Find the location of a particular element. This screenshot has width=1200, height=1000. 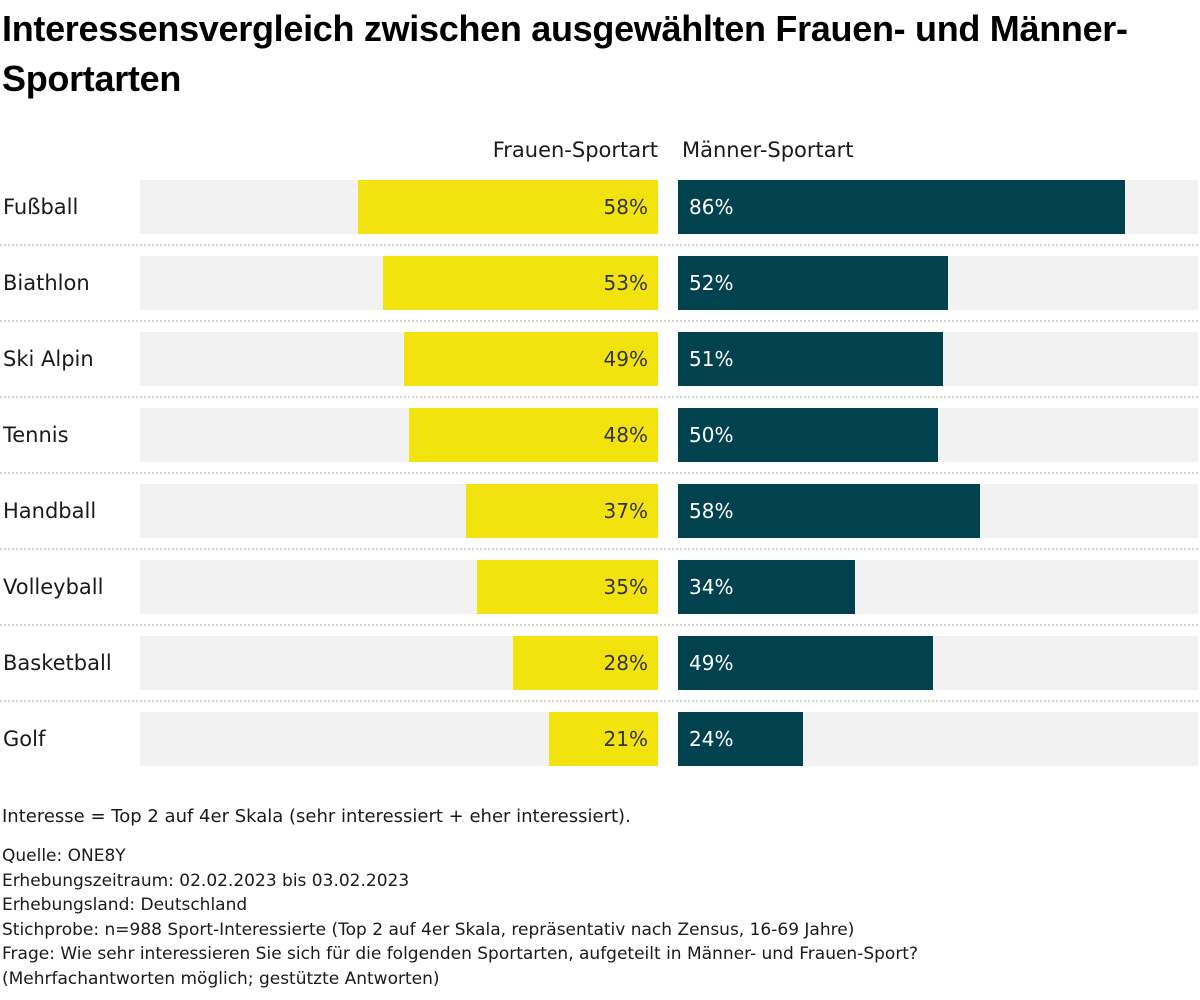

bar-women: 58% is located at coordinates (507, 207).